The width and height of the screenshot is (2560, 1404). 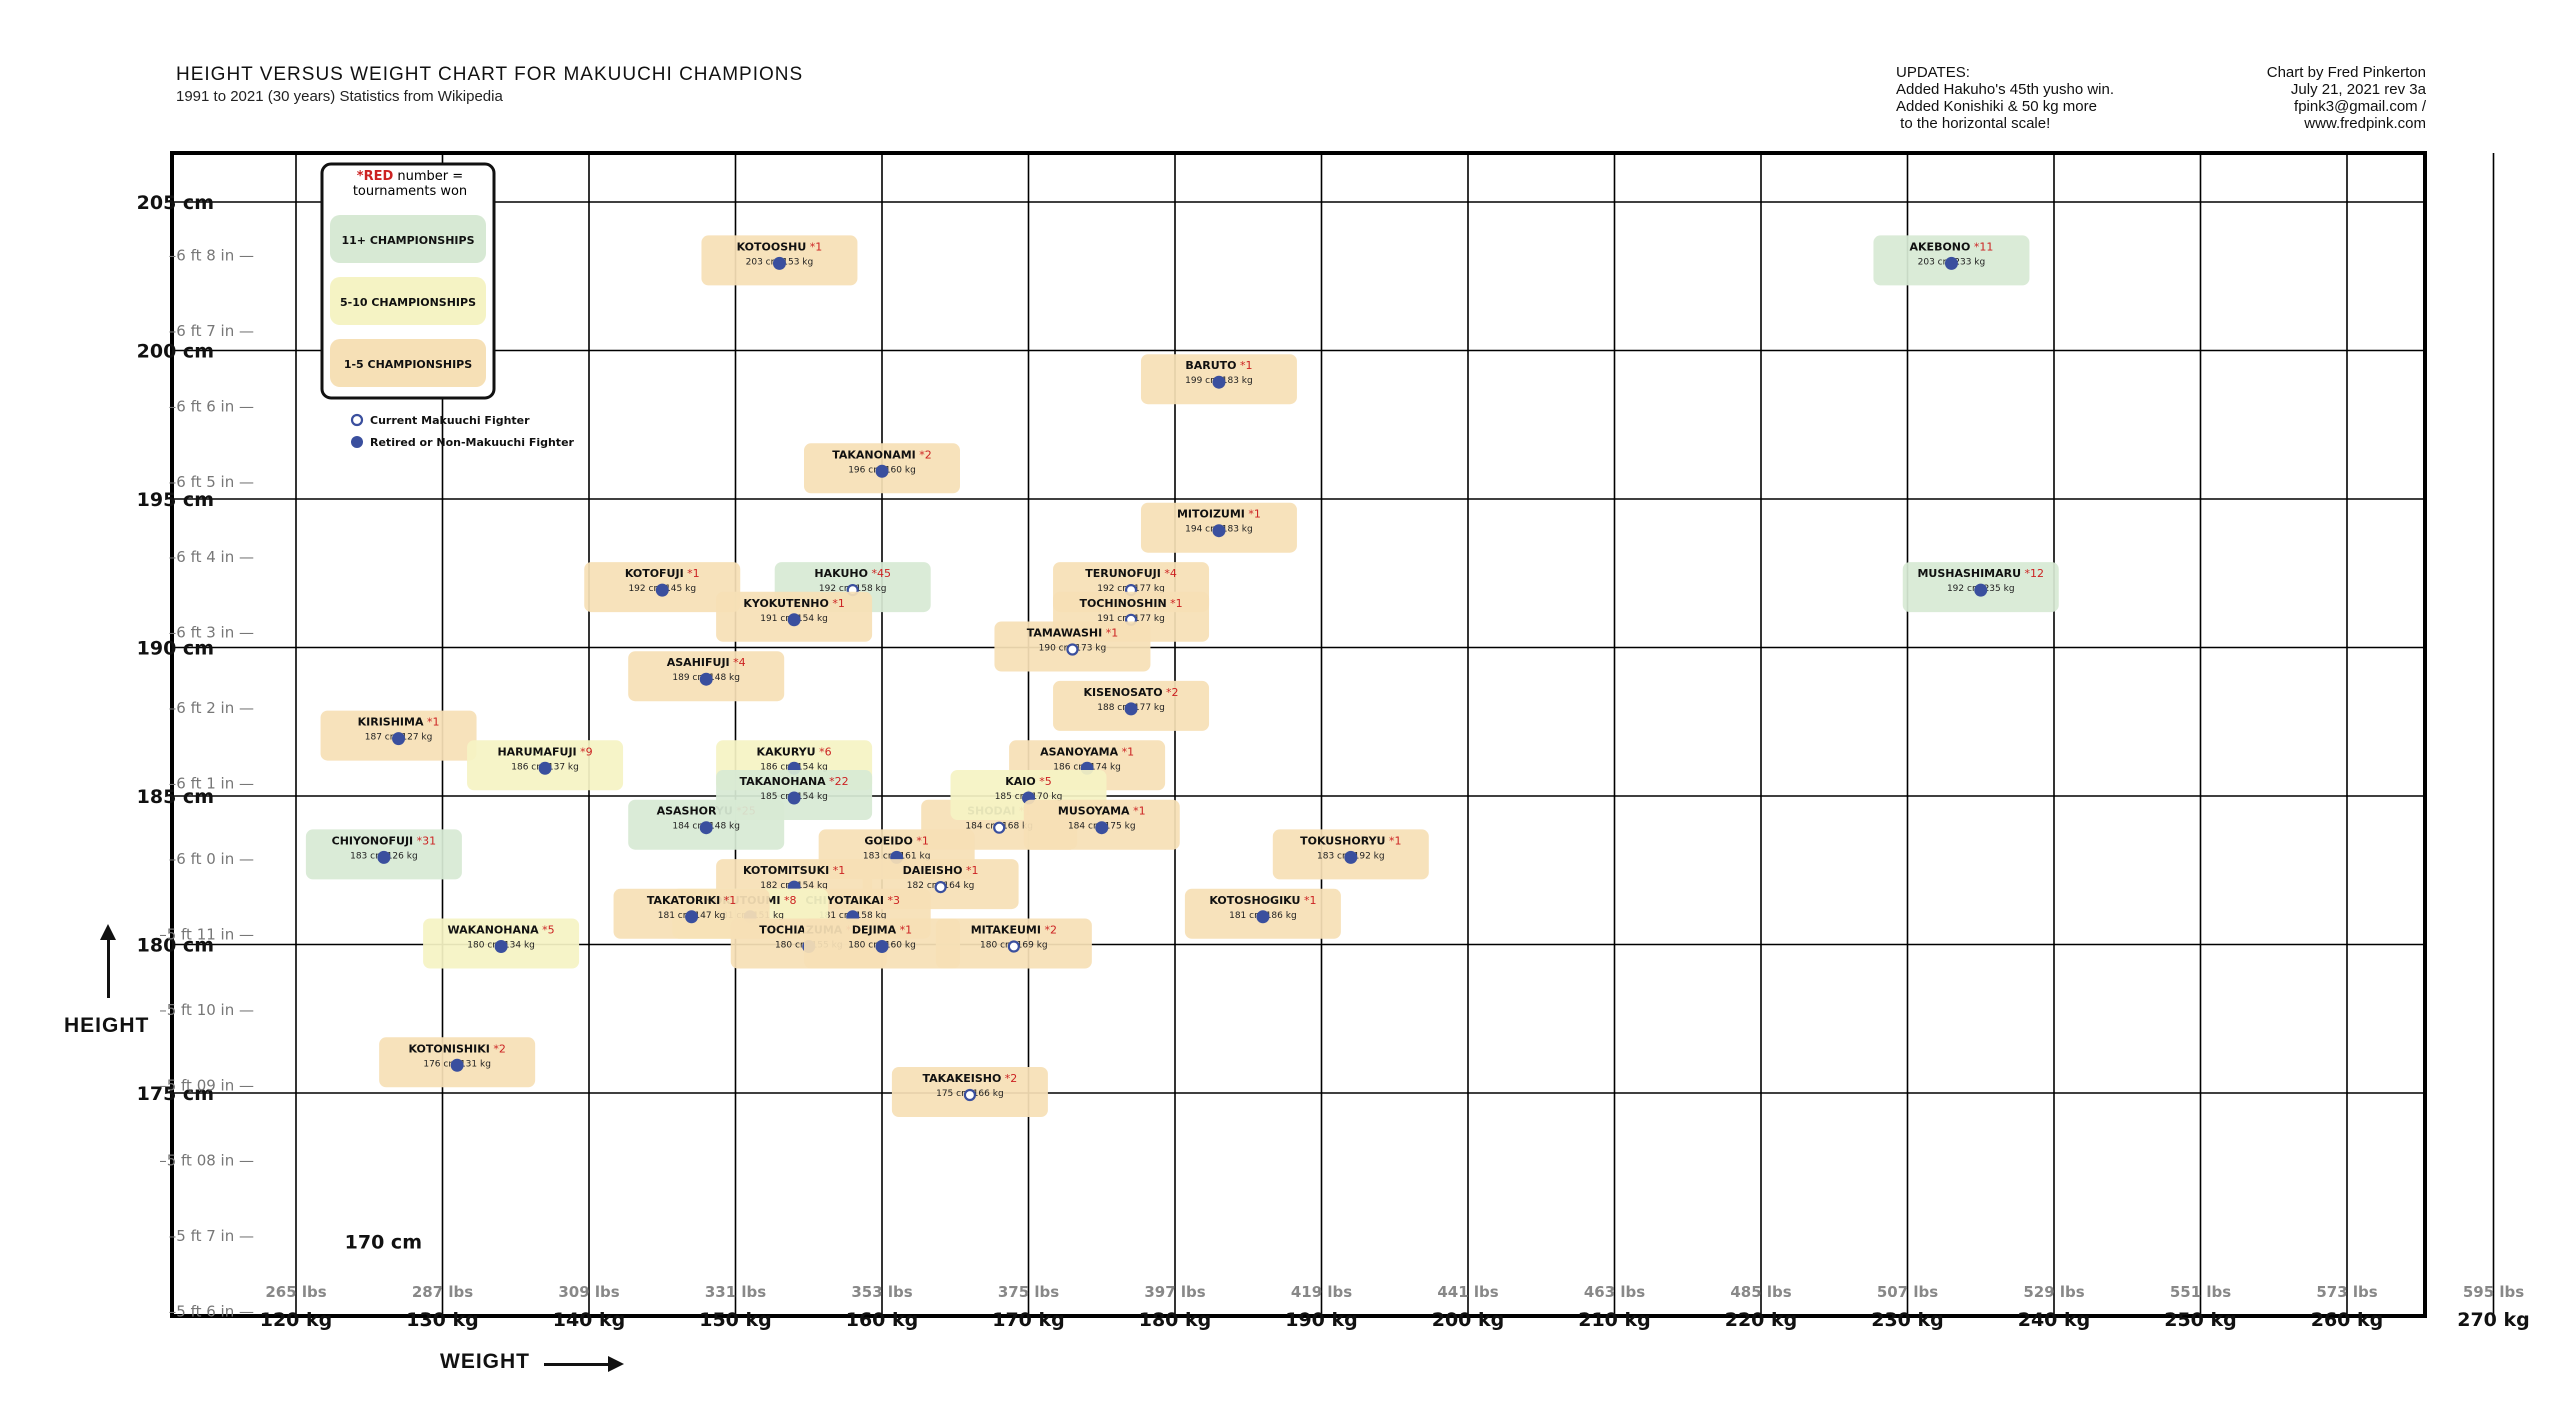 What do you see at coordinates (211, 784) in the screenshot?
I see `y-tick-ftin: –6 ft 1 in —` at bounding box center [211, 784].